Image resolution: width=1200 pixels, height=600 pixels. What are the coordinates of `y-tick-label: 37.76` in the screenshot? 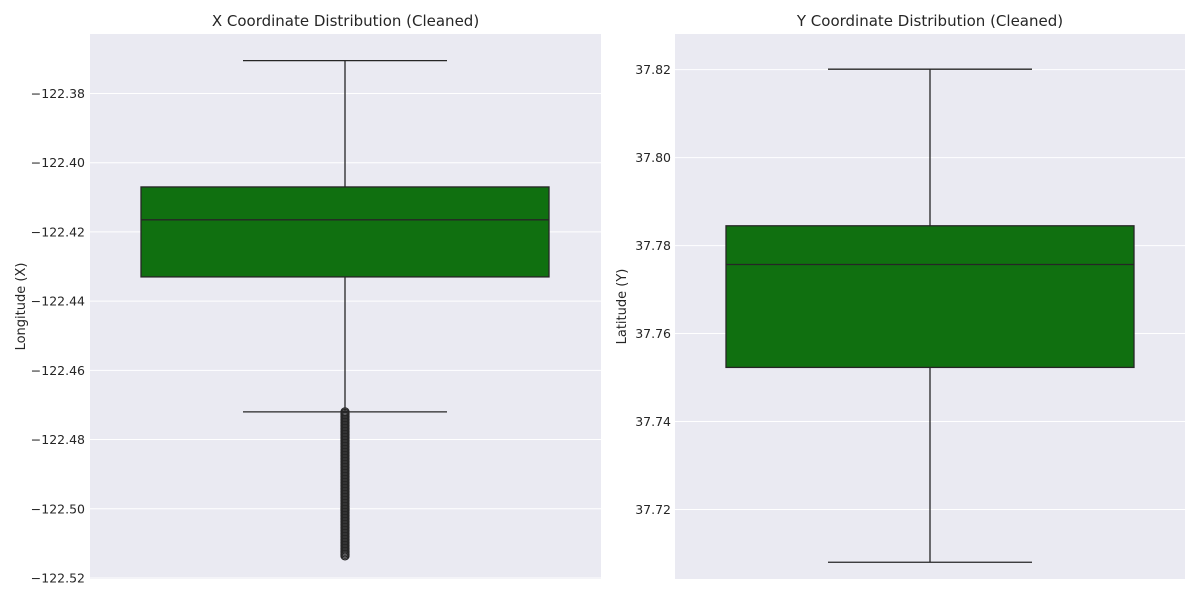 It's located at (653, 333).